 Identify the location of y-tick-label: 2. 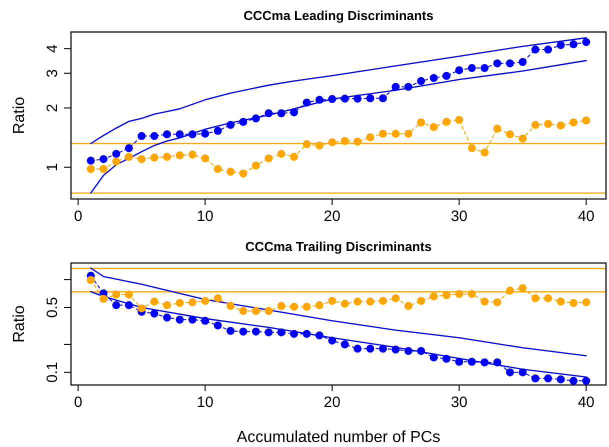
(52, 108).